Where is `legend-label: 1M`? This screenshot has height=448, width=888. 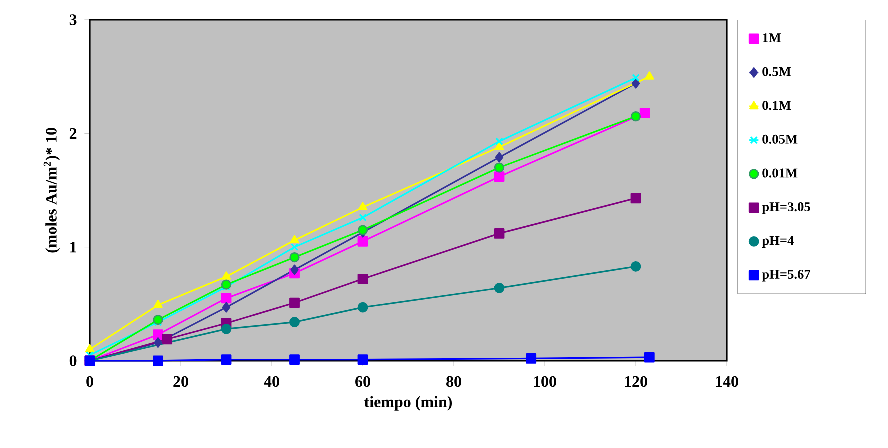
legend-label: 1M is located at coordinates (772, 38).